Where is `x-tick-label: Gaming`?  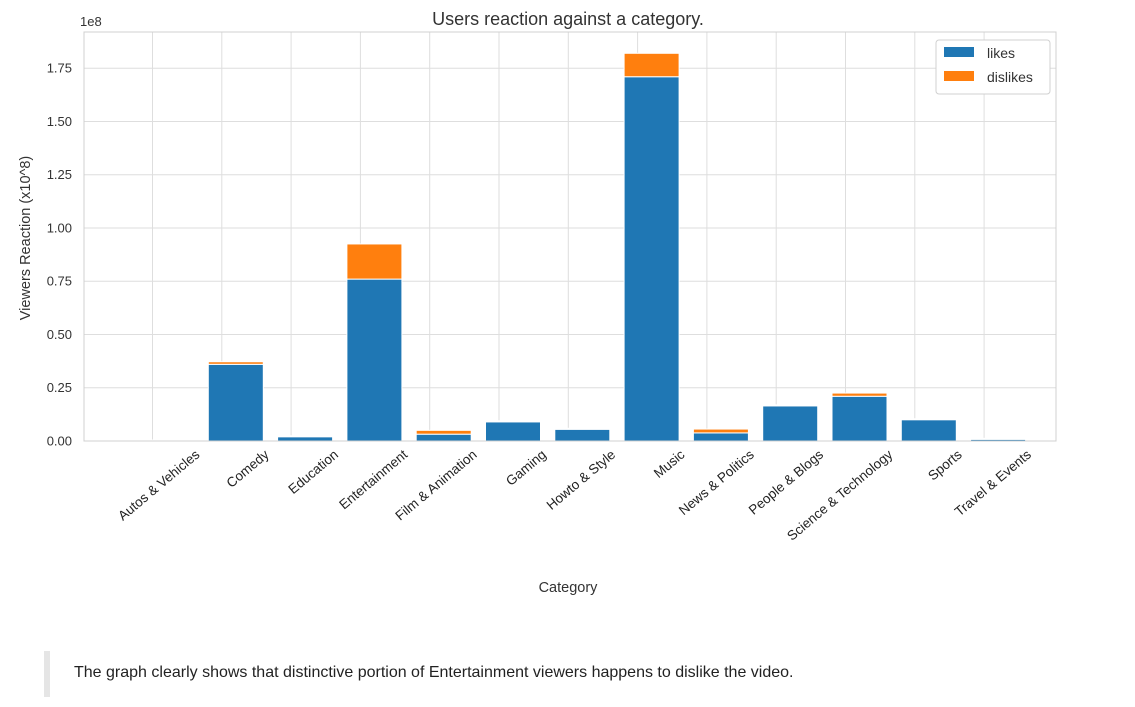 x-tick-label: Gaming is located at coordinates (526, 468).